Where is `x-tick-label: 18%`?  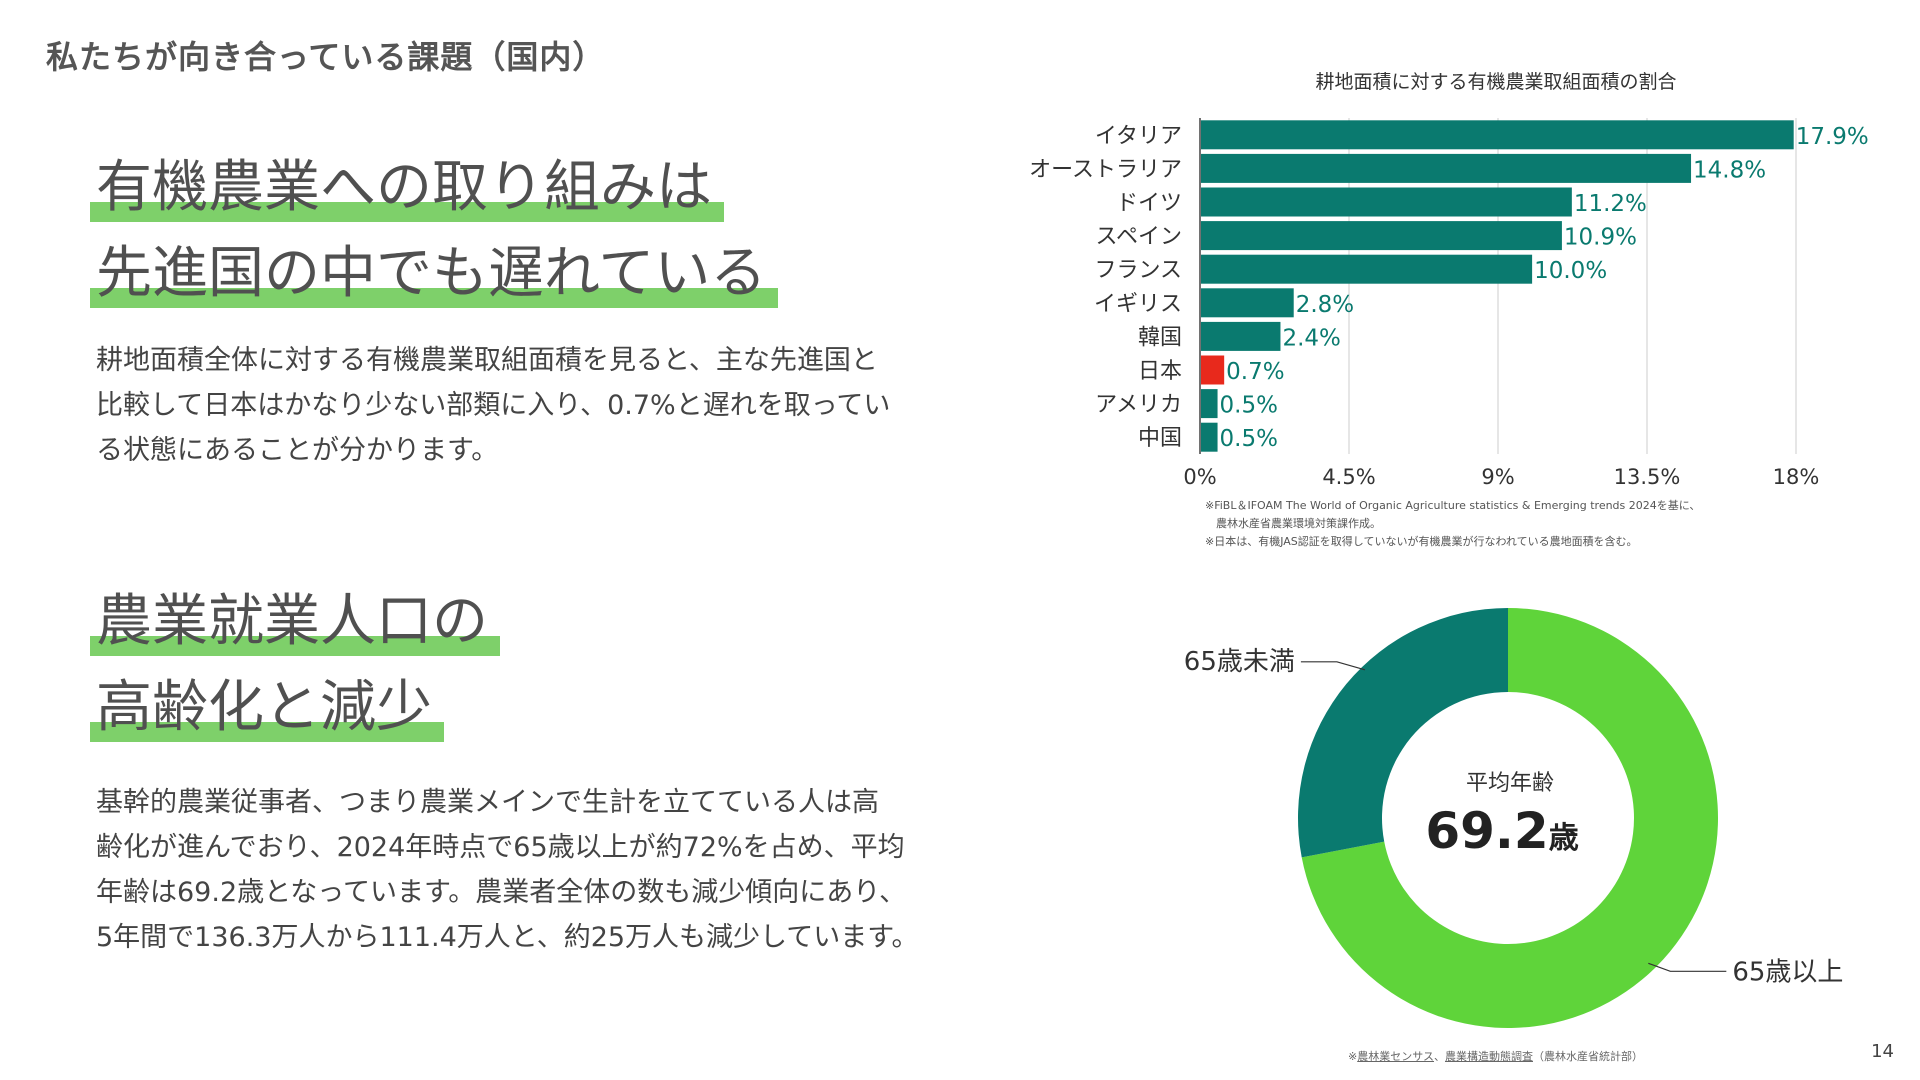 x-tick-label: 18% is located at coordinates (1796, 477).